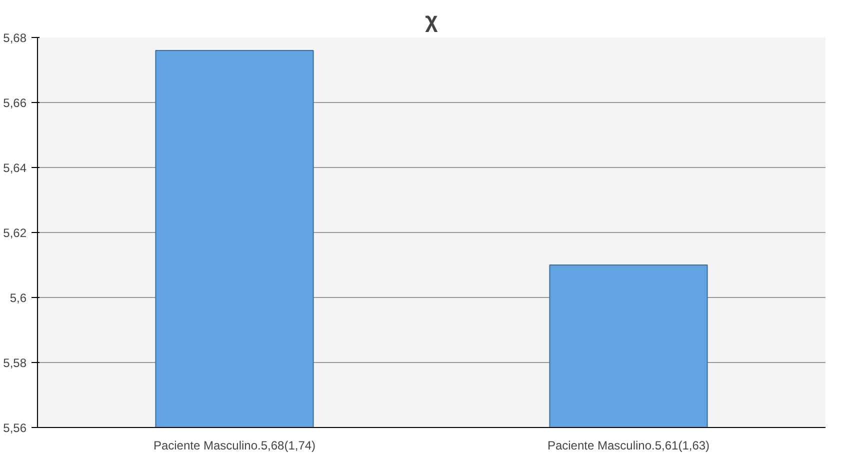 This screenshot has height=475, width=850. What do you see at coordinates (628, 445) in the screenshot?
I see `x-tick-label: Paciente Masculino.5,61(1,63)` at bounding box center [628, 445].